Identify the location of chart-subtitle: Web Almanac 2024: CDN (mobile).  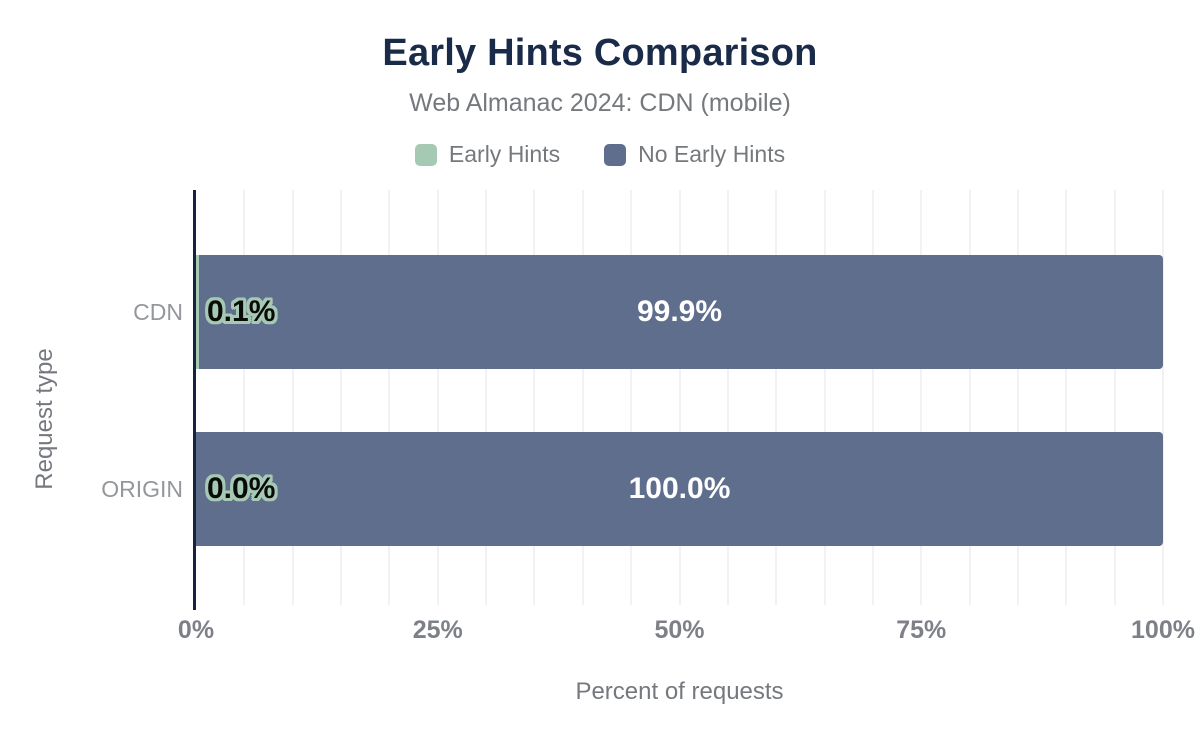
(600, 103).